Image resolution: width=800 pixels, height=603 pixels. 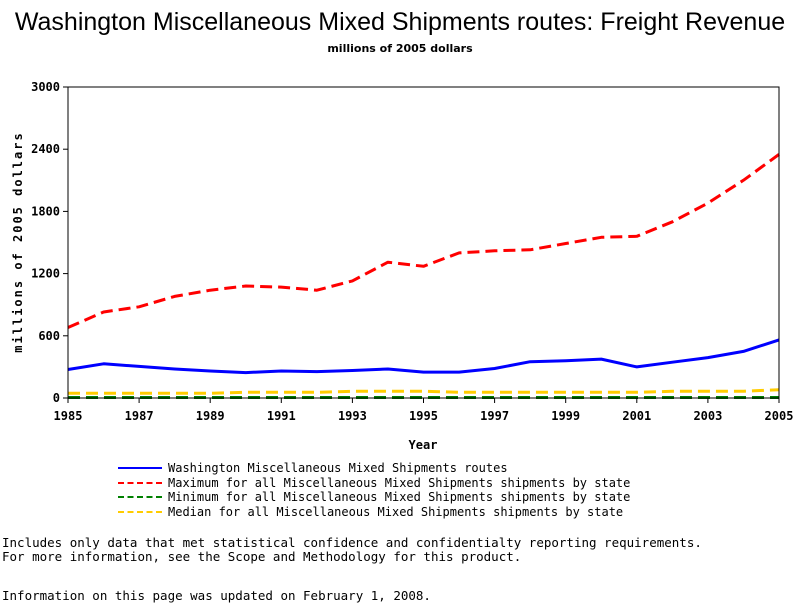 I want to click on y-tick-label: 3000, so click(x=45, y=87).